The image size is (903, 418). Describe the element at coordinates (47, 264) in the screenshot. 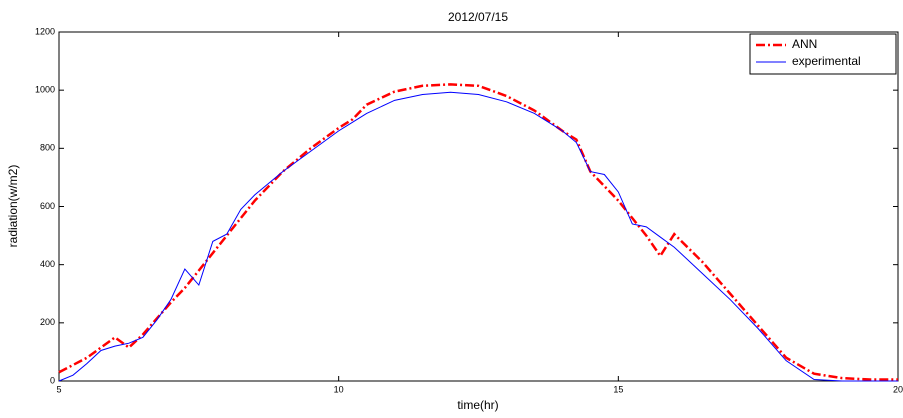

I see `y-tick-label: 400` at that location.